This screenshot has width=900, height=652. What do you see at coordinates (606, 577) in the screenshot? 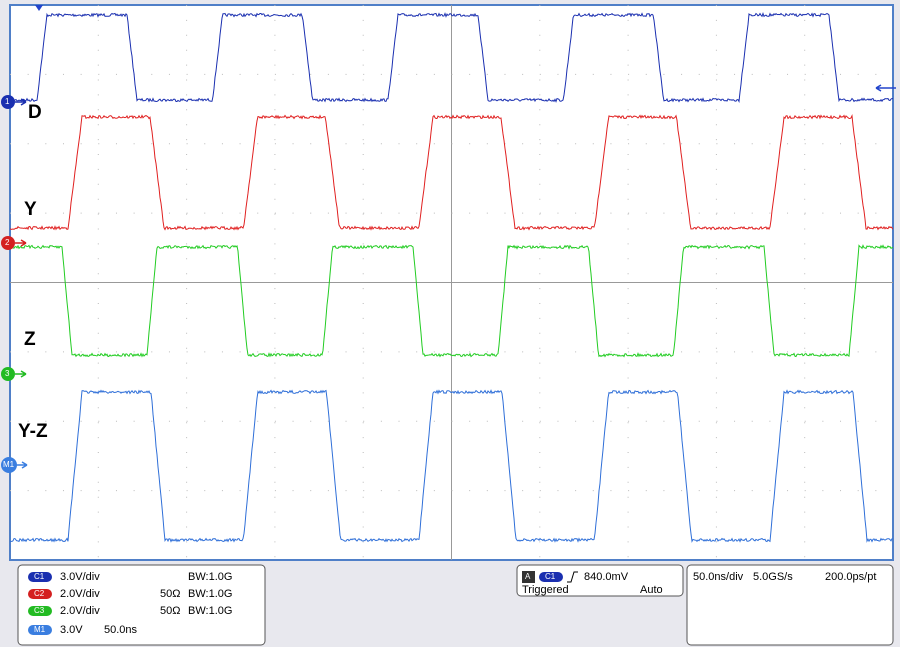
I see `trigger-level: 840.0mV` at bounding box center [606, 577].